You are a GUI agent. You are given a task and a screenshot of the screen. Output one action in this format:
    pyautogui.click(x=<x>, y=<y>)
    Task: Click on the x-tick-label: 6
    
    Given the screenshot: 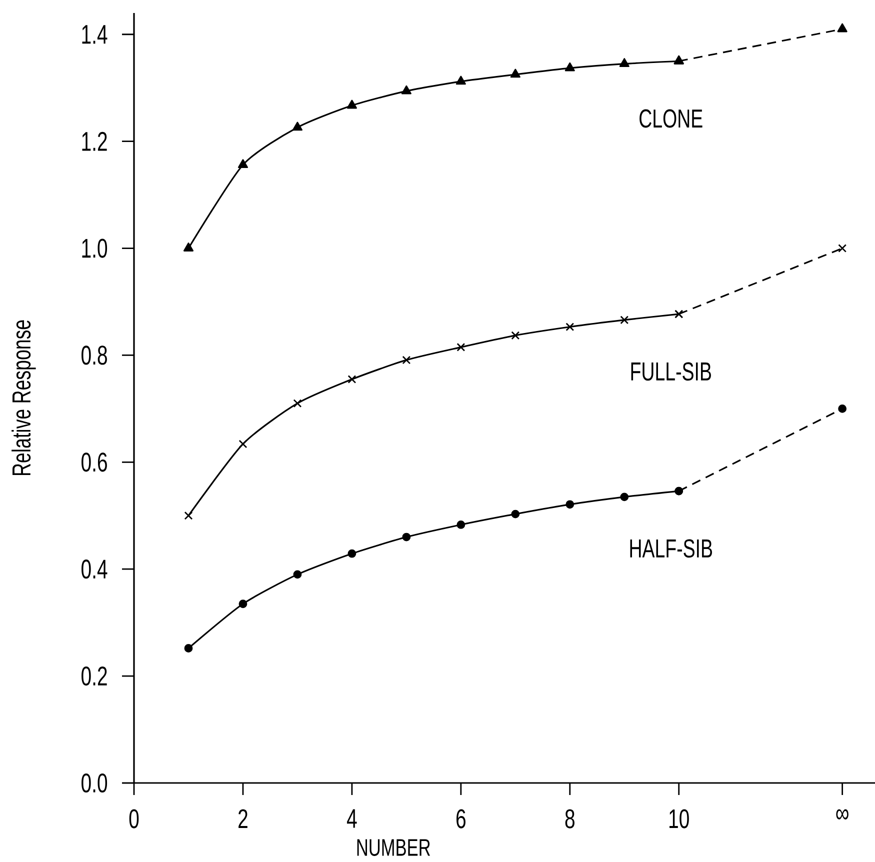 What is the action you would take?
    pyautogui.click(x=461, y=818)
    